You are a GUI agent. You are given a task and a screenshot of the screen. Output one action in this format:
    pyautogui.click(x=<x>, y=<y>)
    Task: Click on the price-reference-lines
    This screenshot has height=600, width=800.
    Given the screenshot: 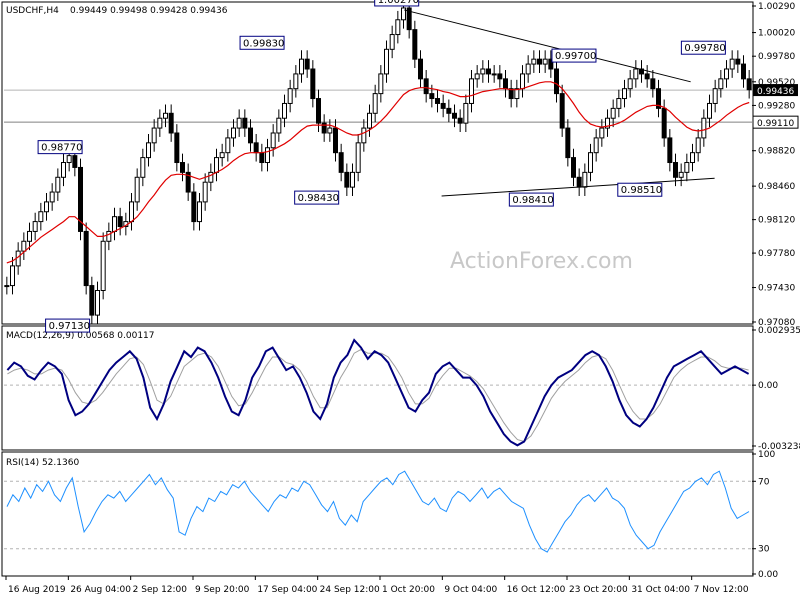 What is the action you would take?
    pyautogui.click(x=378, y=106)
    